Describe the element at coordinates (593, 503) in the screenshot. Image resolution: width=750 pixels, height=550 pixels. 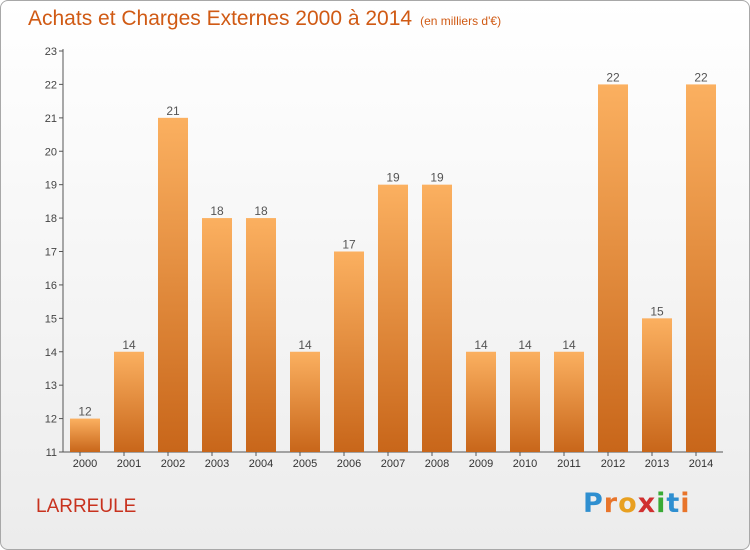
I see `logo-letter: P` at that location.